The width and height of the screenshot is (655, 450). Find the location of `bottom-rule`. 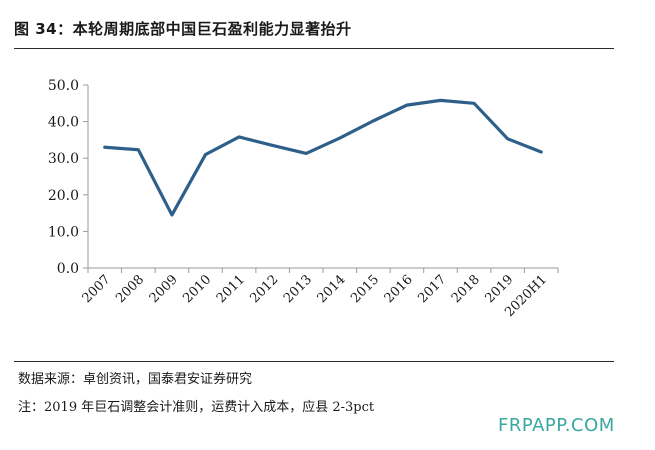

bottom-rule is located at coordinates (314, 361).